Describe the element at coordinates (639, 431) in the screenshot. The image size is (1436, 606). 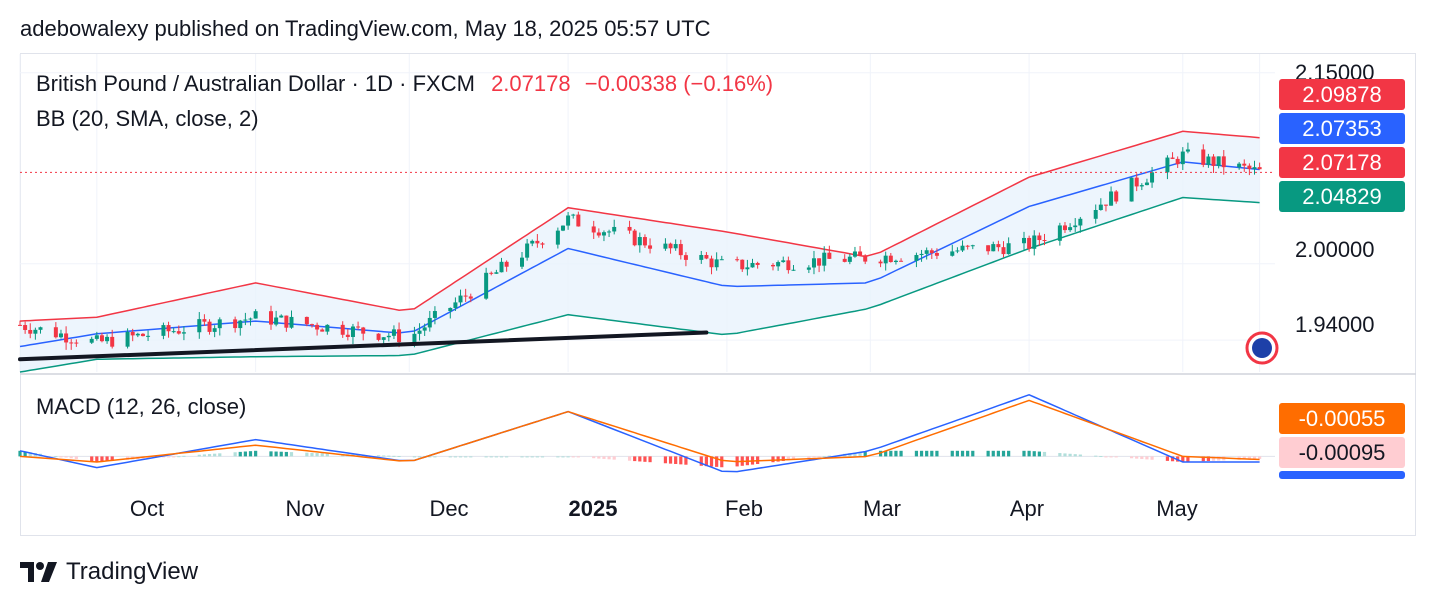
I see `signal-line` at that location.